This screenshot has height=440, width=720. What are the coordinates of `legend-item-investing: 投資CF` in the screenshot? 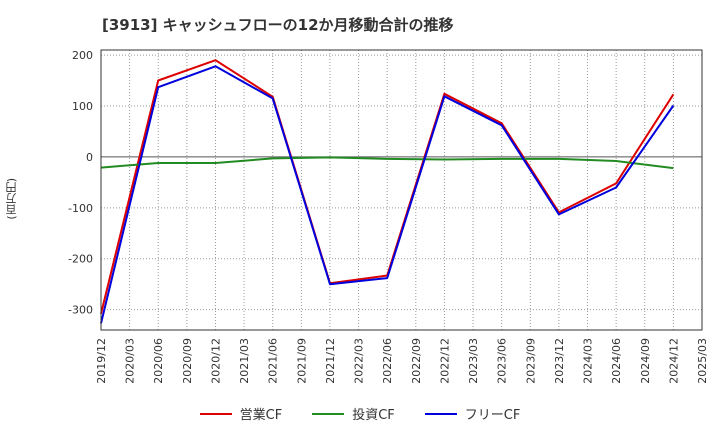 It's located at (353, 413).